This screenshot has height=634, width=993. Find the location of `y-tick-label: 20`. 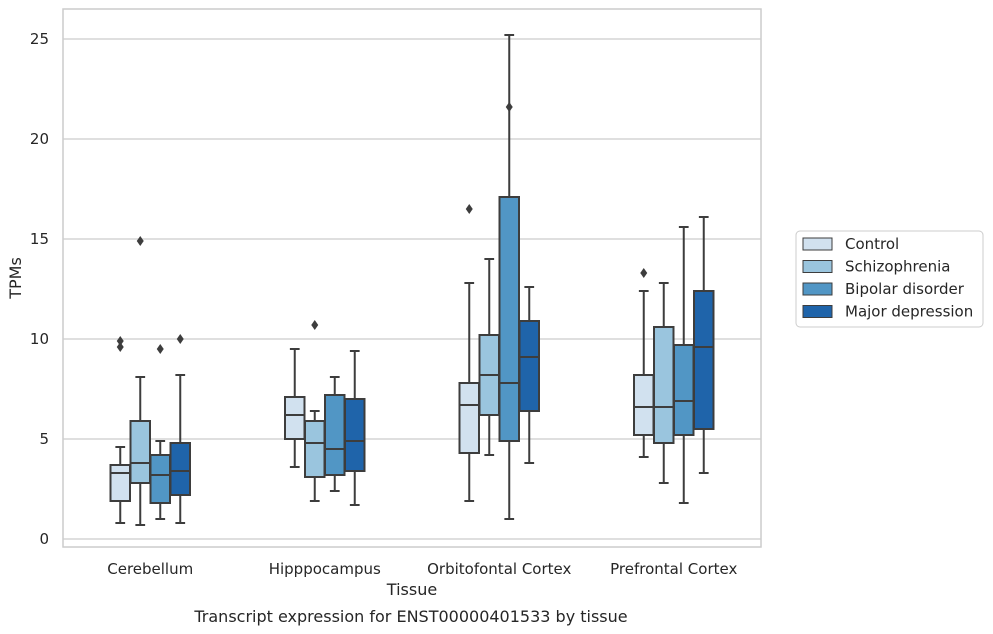

y-tick-label: 20 is located at coordinates (39, 139).